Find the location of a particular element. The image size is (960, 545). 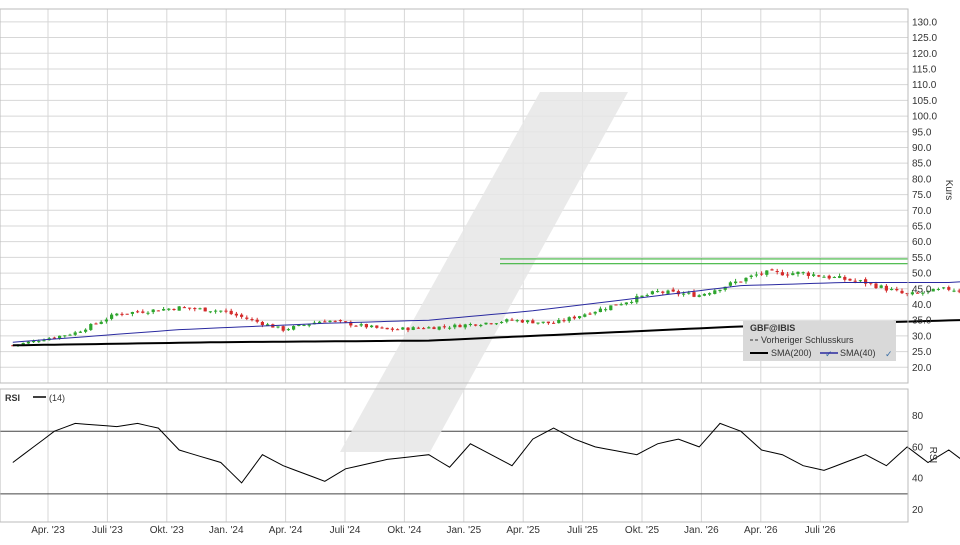

x-tick-label: Juli '24 is located at coordinates (345, 530).